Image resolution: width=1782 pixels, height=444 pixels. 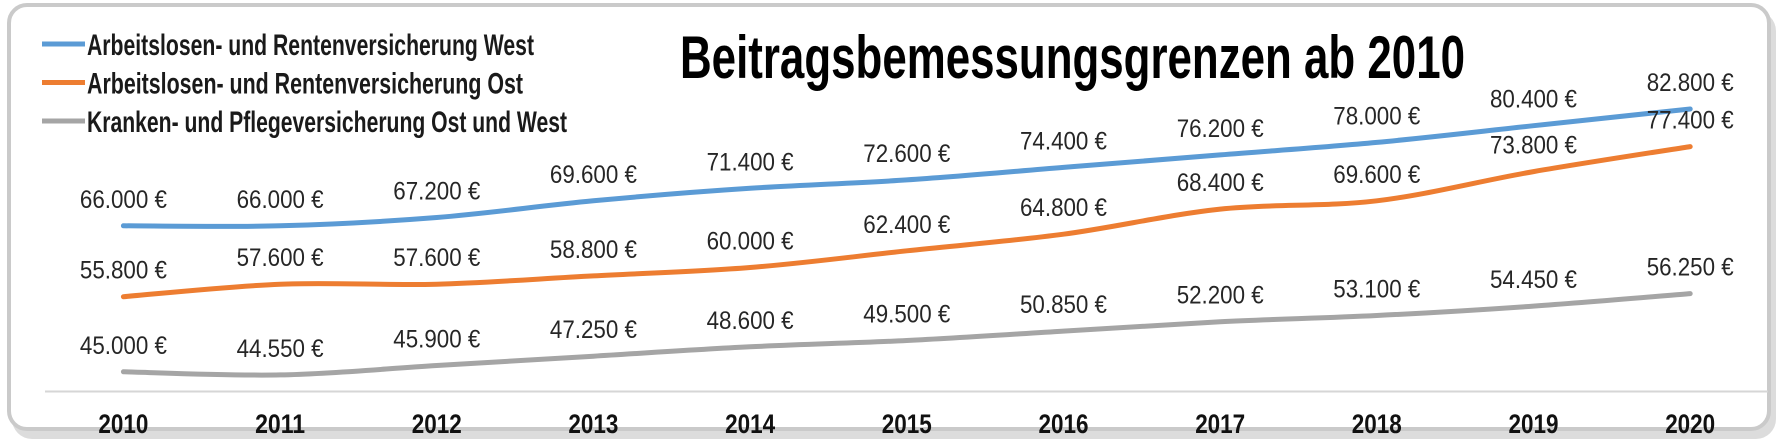 I want to click on data-label-west-2019: 80.400 €, so click(x=1533, y=100).